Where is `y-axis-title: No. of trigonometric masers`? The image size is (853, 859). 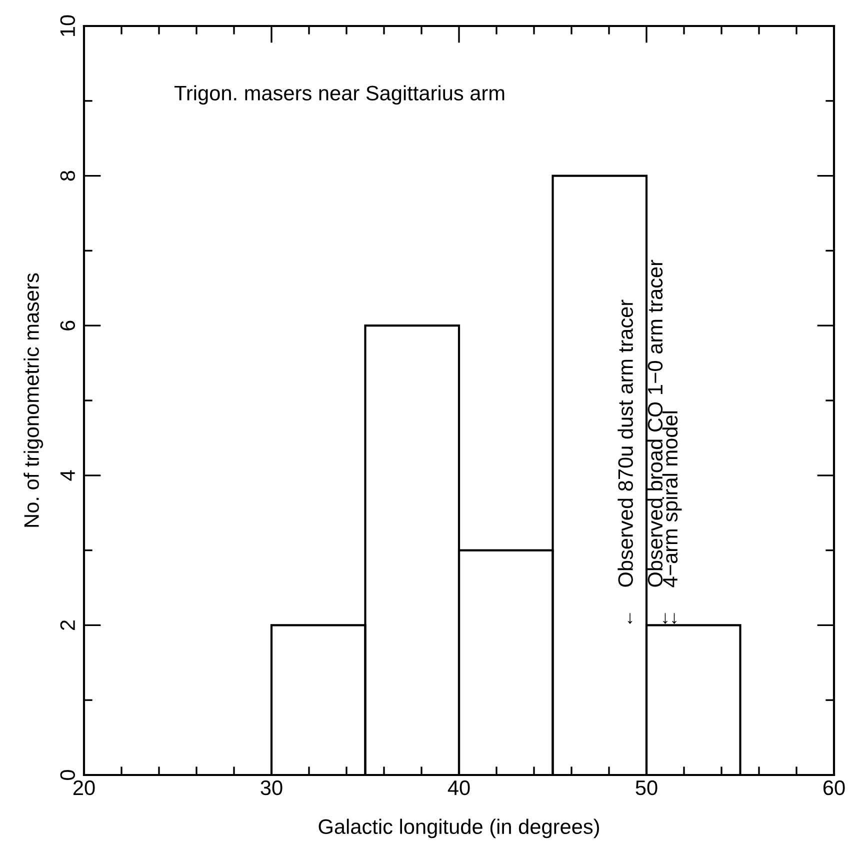
y-axis-title: No. of trigonometric masers is located at coordinates (34, 400).